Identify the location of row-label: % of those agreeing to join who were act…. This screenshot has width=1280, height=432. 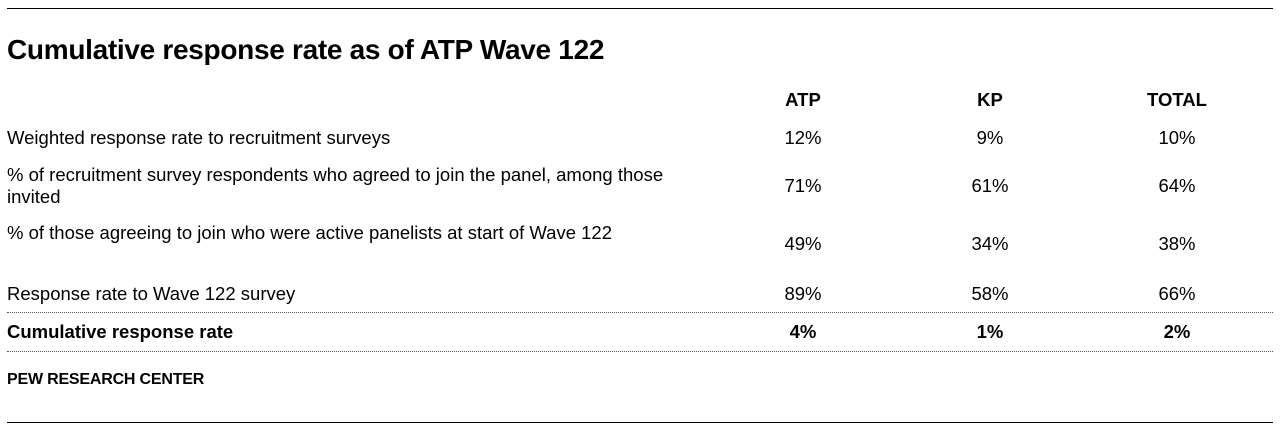
(310, 232).